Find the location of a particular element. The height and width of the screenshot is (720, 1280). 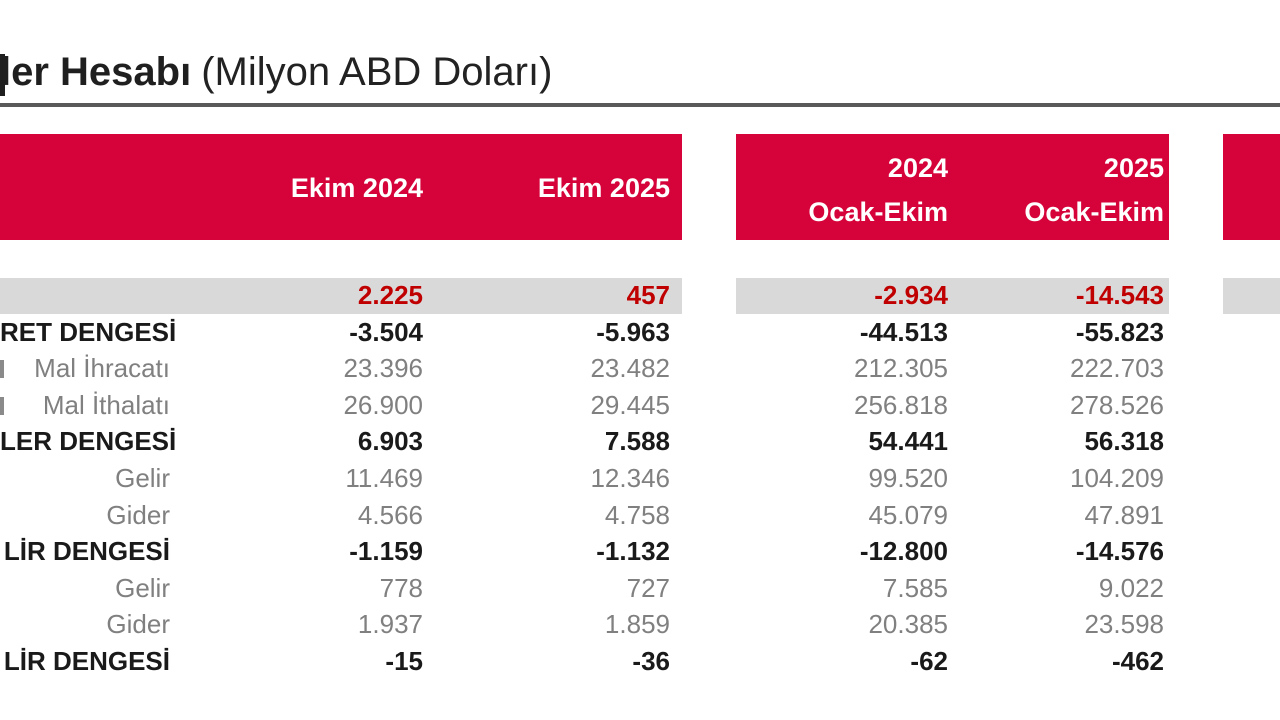

cell-value: -3.504 is located at coordinates (386, 331).